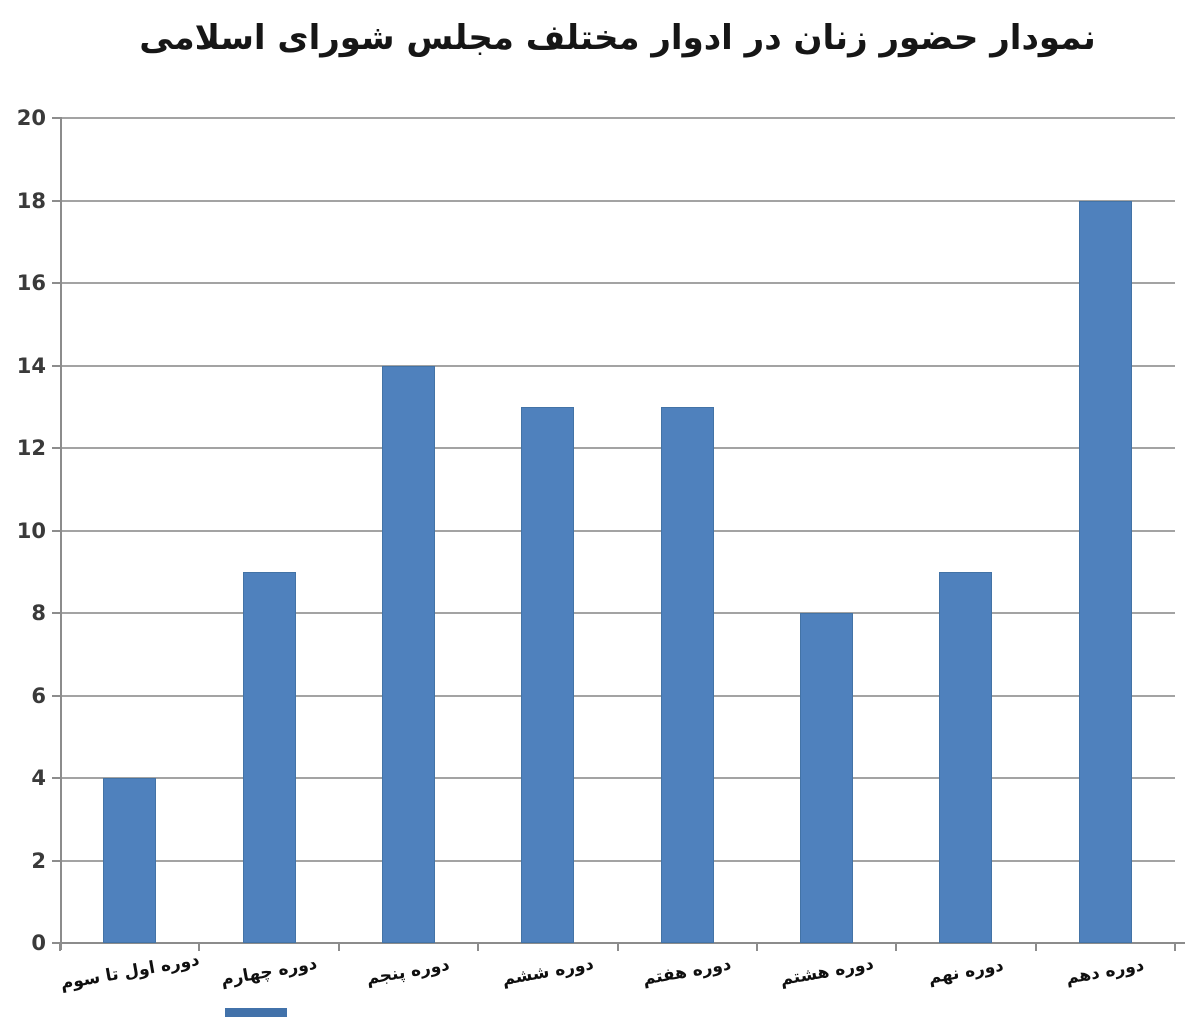 The image size is (1200, 1017). I want to click on cropped-legend-swatch, so click(256, 1012).